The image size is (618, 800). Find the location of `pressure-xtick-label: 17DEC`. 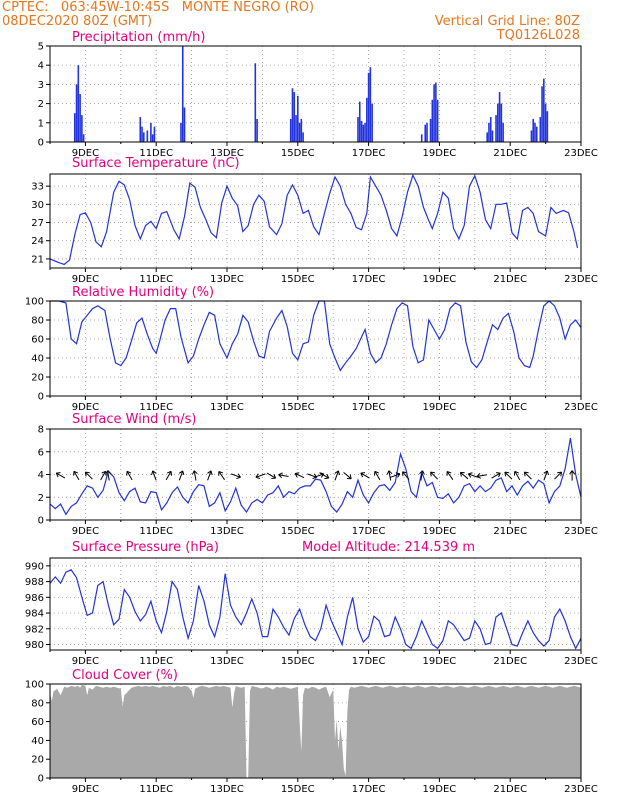

pressure-xtick-label: 17DEC is located at coordinates (369, 661).